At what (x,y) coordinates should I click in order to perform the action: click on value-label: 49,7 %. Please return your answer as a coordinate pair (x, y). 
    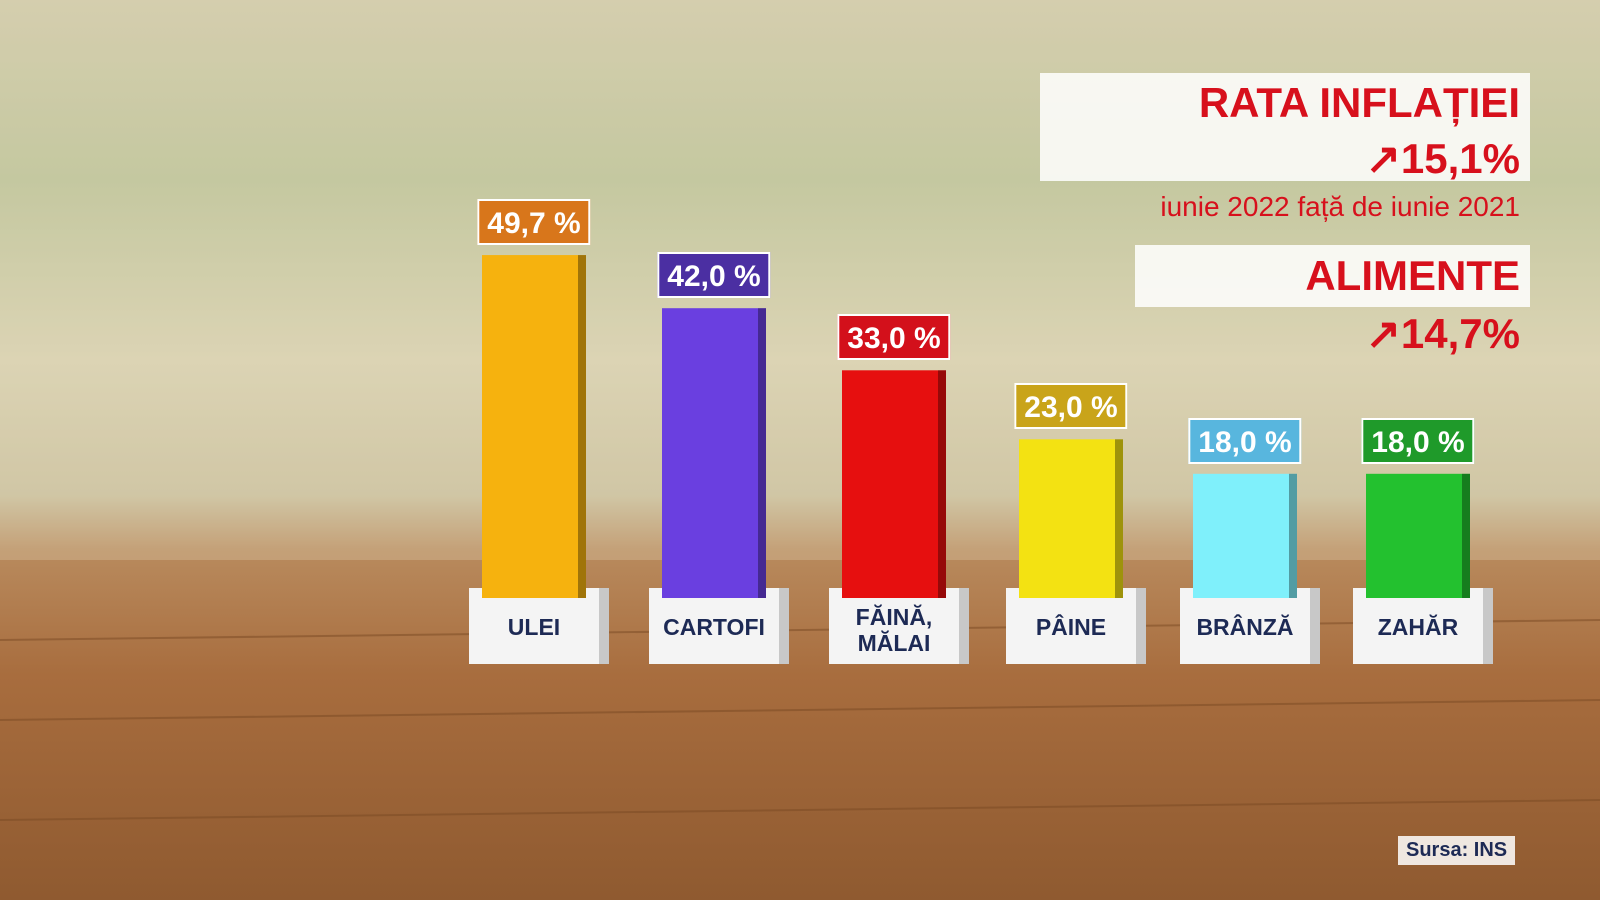
    Looking at the image, I should click on (534, 222).